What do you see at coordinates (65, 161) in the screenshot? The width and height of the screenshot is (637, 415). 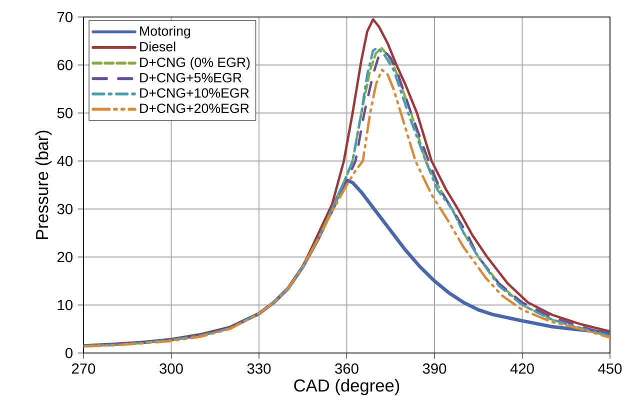 I see `y-tick-label: 40` at bounding box center [65, 161].